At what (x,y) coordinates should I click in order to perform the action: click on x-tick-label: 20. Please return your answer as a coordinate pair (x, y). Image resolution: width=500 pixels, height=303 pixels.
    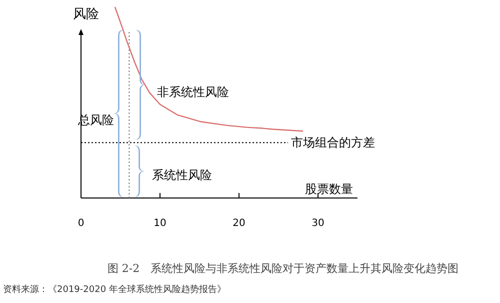
    Looking at the image, I should click on (239, 223).